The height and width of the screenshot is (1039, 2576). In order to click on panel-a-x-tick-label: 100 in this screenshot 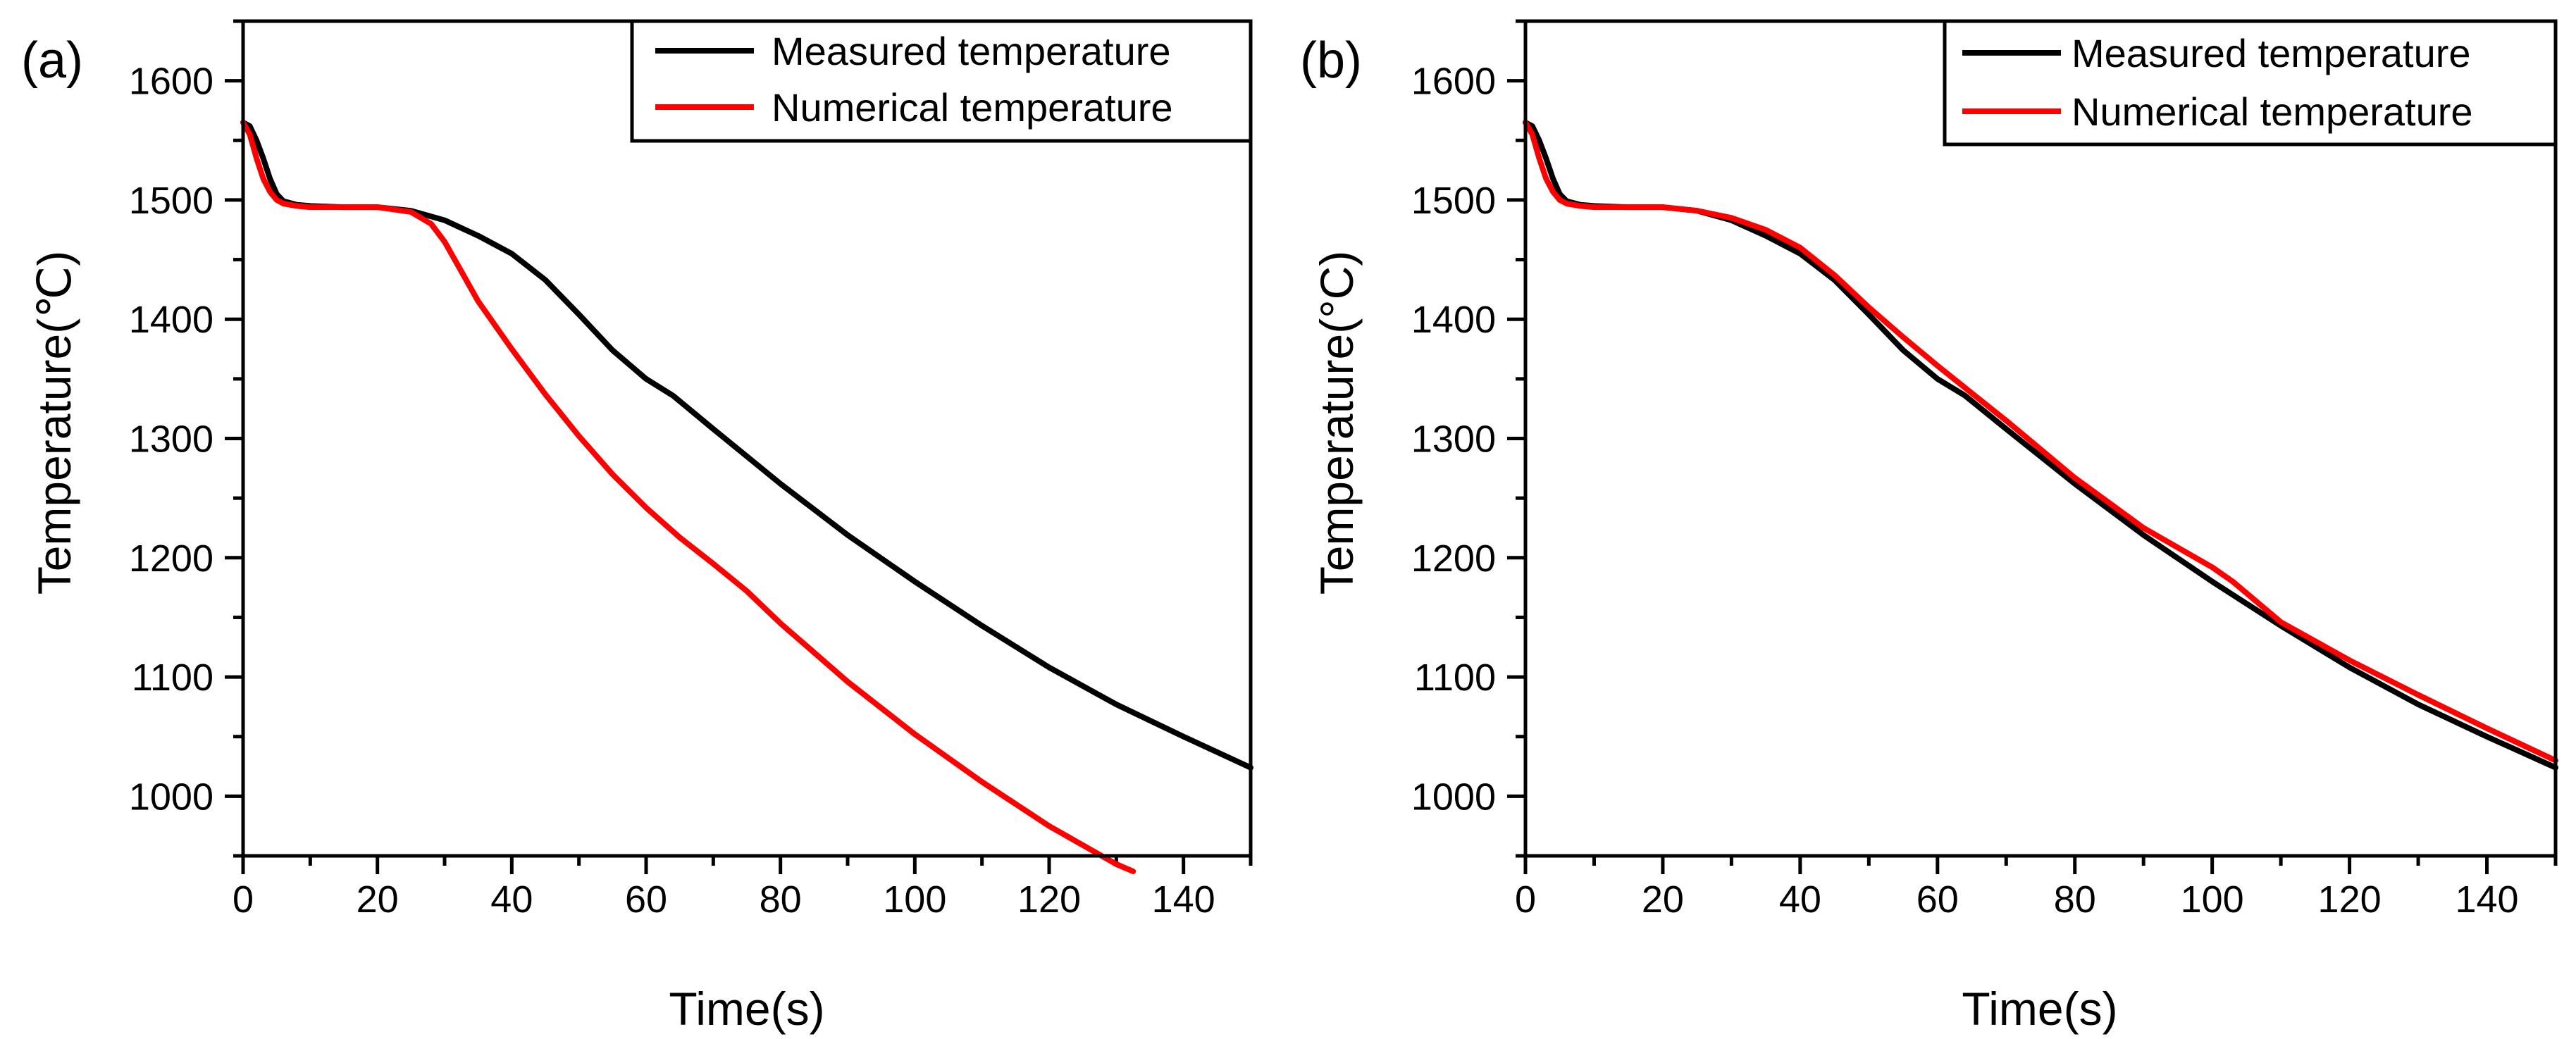, I will do `click(914, 900)`.